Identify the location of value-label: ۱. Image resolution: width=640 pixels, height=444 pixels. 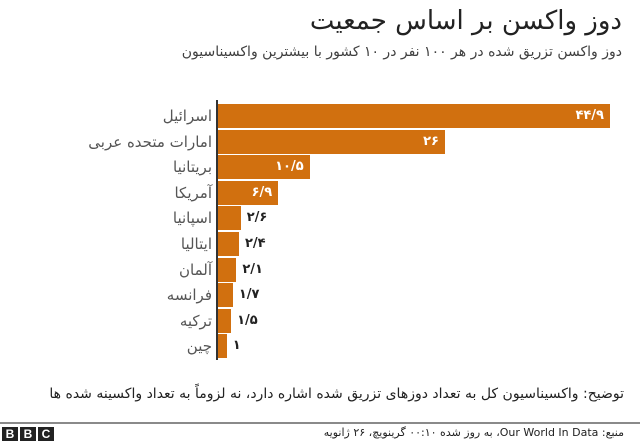
(236, 346).